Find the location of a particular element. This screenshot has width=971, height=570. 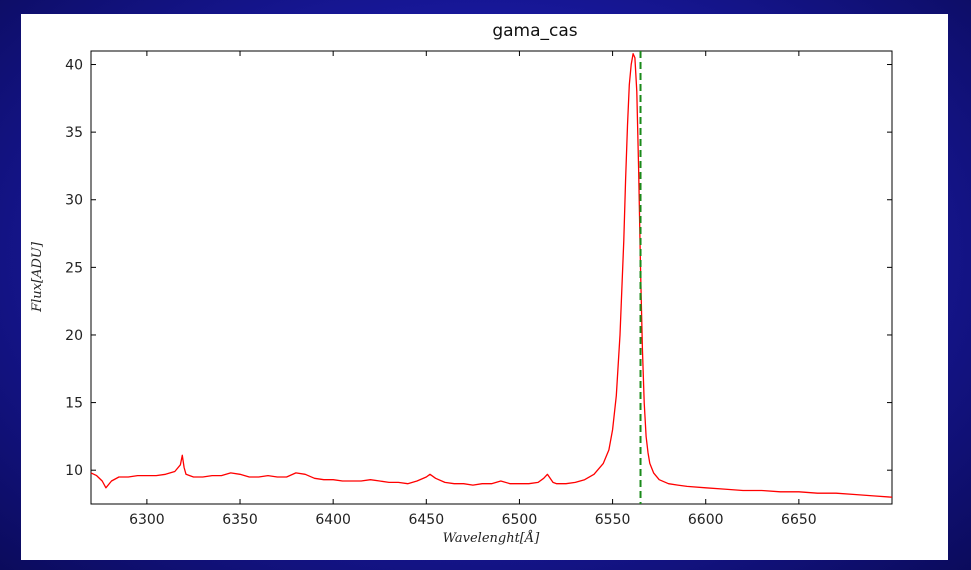

x-tick-label: 6350 is located at coordinates (240, 520).